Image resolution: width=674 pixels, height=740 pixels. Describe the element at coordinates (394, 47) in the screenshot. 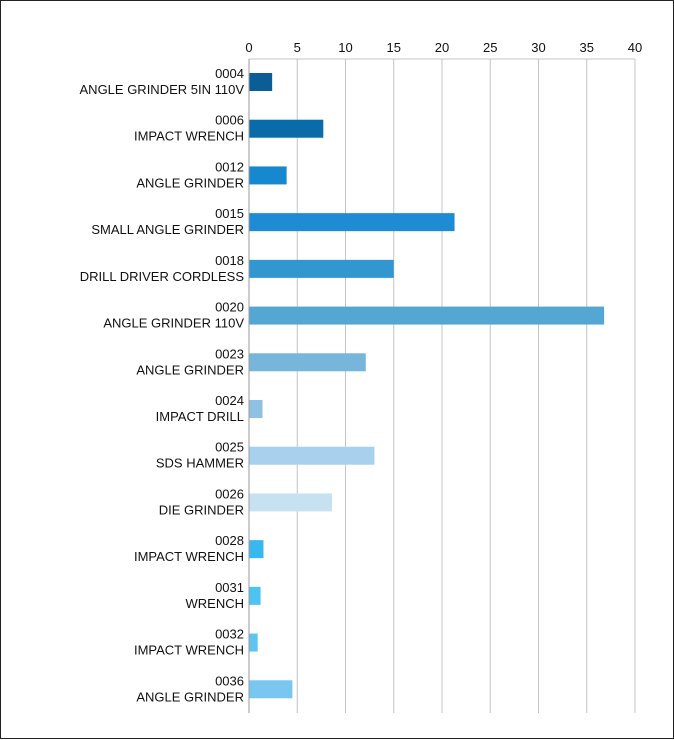

I see `x-tick-label: 15` at that location.